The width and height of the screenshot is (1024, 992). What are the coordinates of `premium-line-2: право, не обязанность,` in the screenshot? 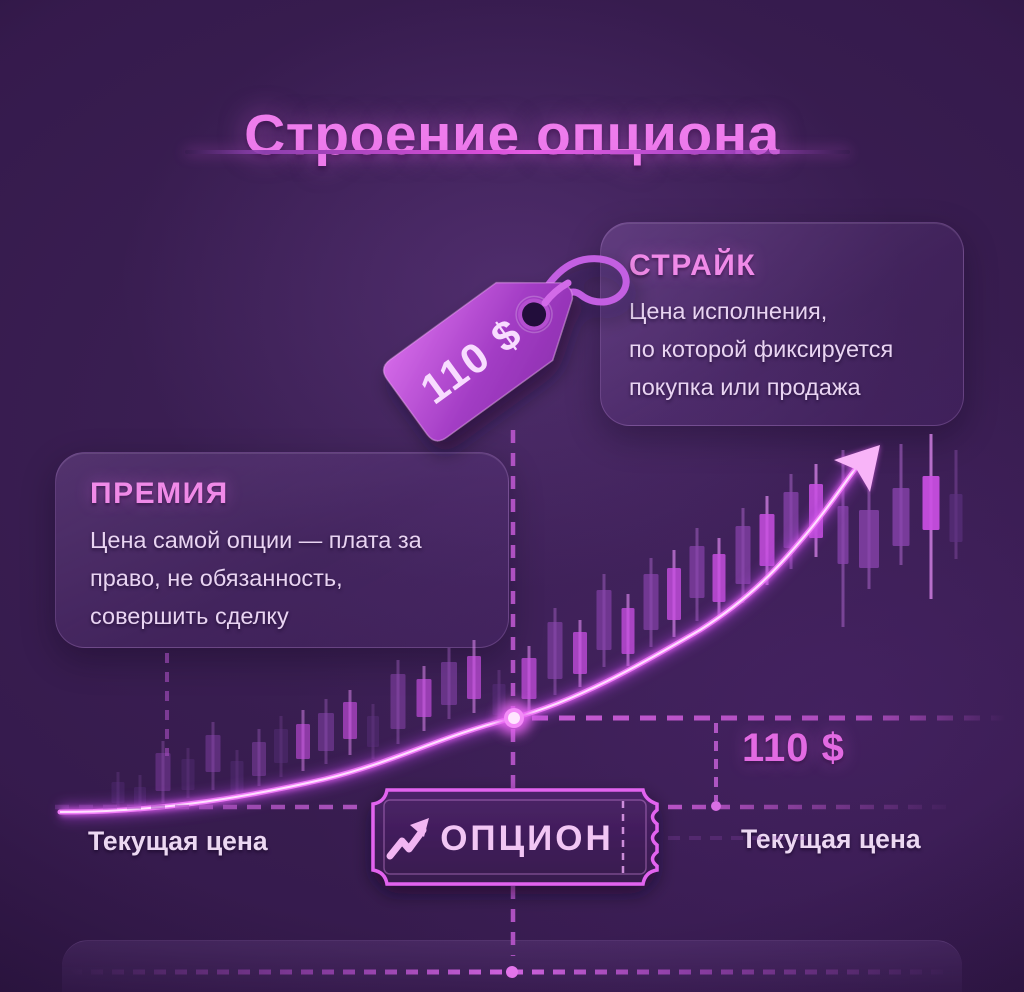 It's located at (216, 578).